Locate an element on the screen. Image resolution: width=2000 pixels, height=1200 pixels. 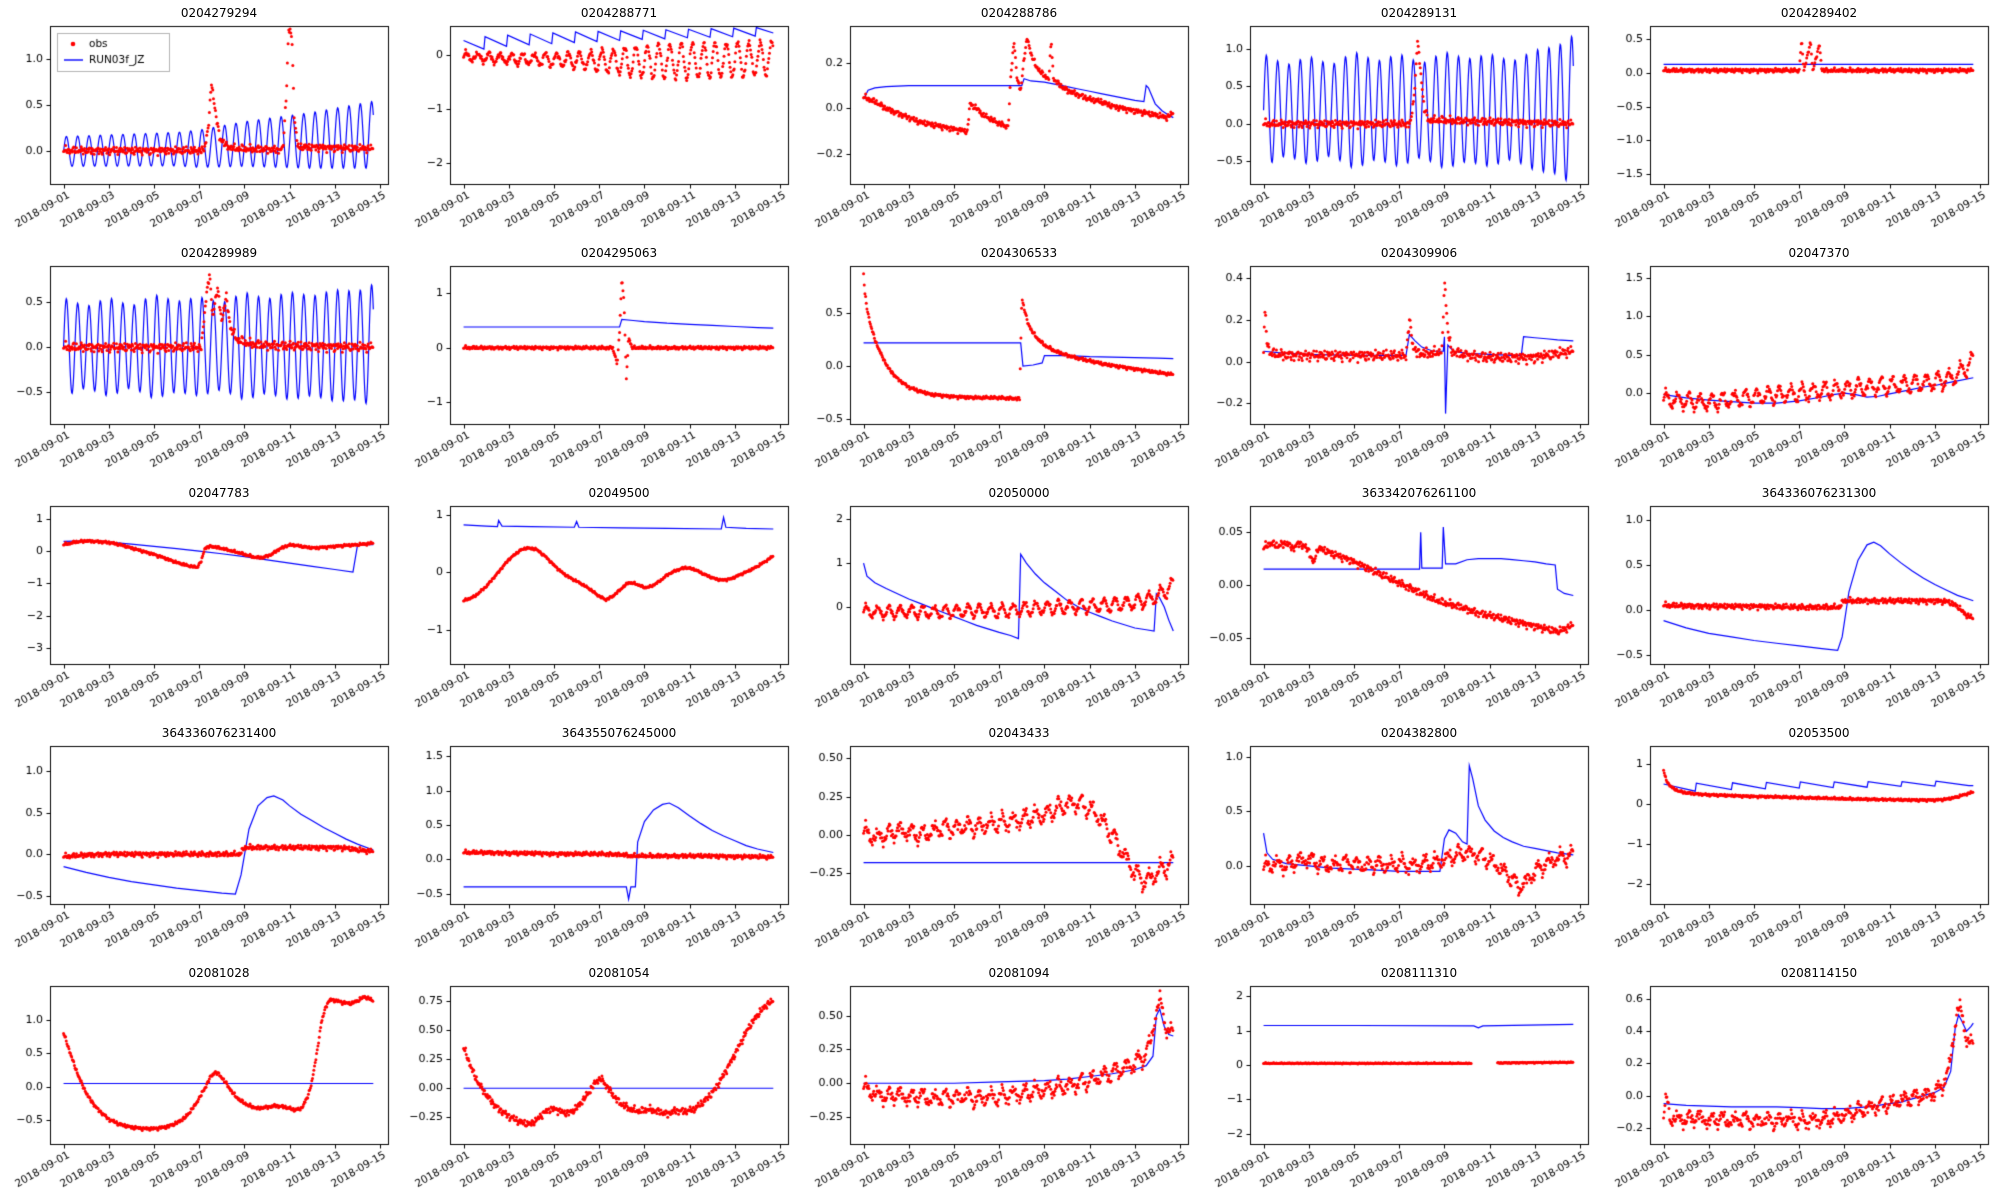
subplot-363342076261100: 363342076261100 is located at coordinates (1400, 600).